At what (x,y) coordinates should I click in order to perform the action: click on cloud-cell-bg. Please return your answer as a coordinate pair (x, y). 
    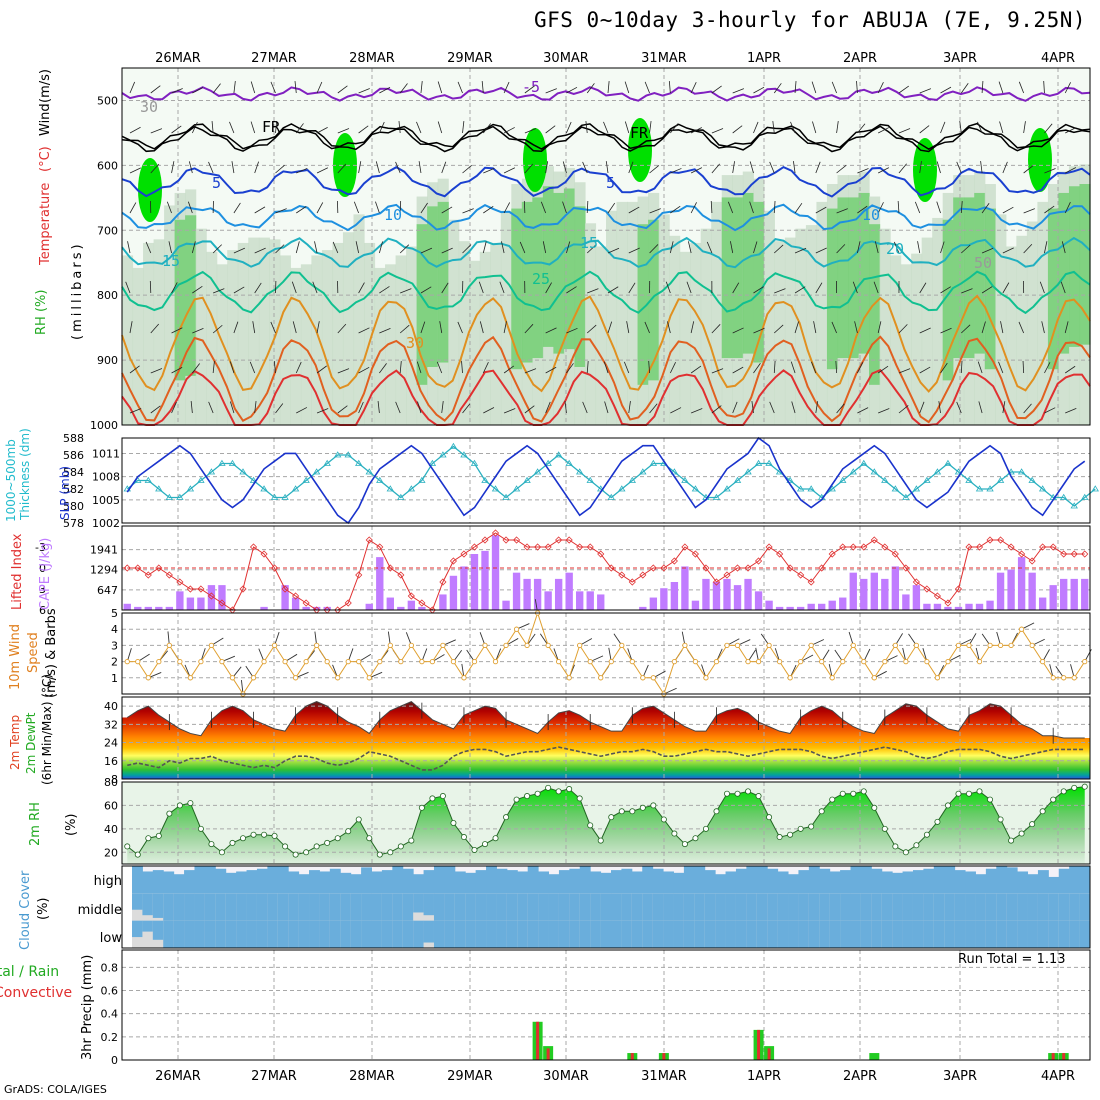
    Looking at the image, I should click on (148, 934).